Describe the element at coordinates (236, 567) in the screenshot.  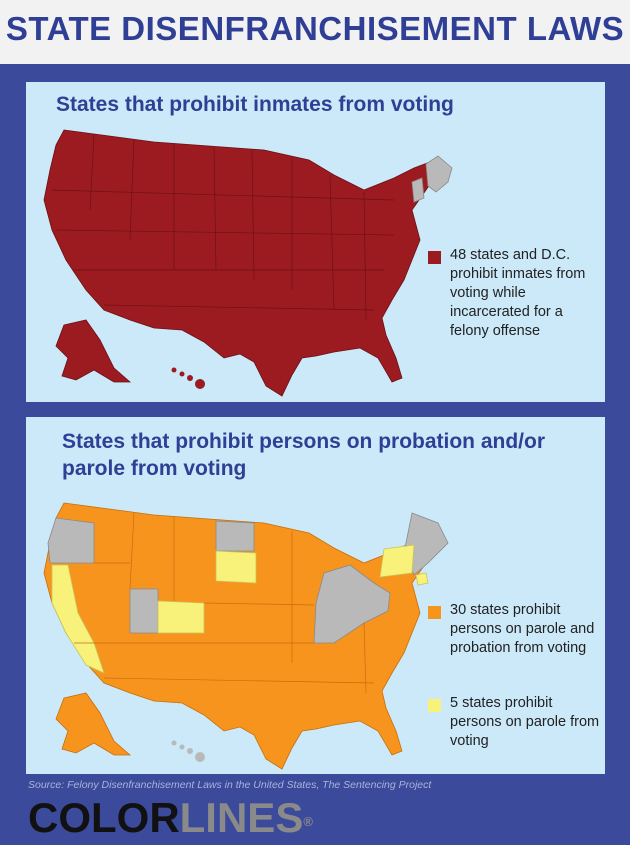
I see `south-dakota-shape` at that location.